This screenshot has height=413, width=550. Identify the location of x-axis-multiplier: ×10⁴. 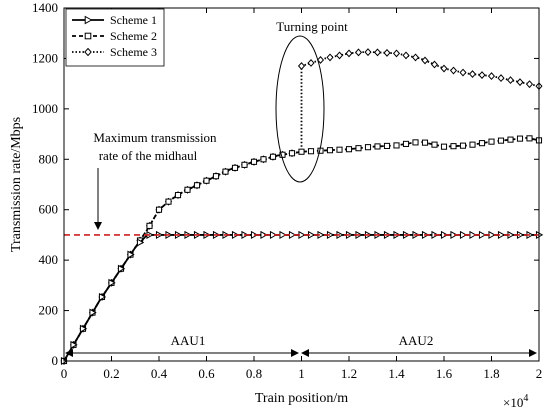
(515, 401).